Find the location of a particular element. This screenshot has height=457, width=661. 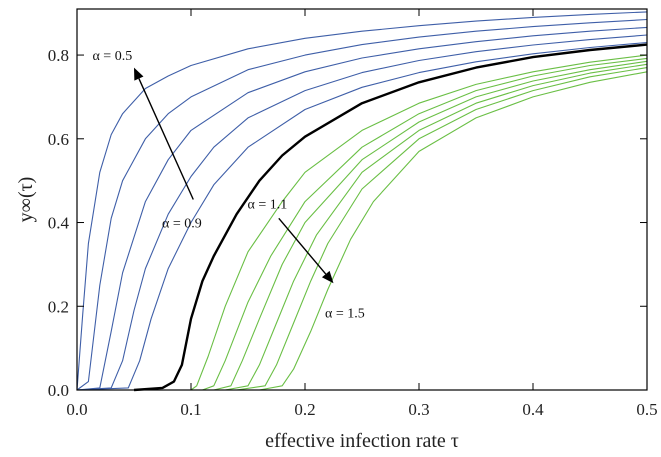

x-tick-label: 0.1 is located at coordinates (190, 409).